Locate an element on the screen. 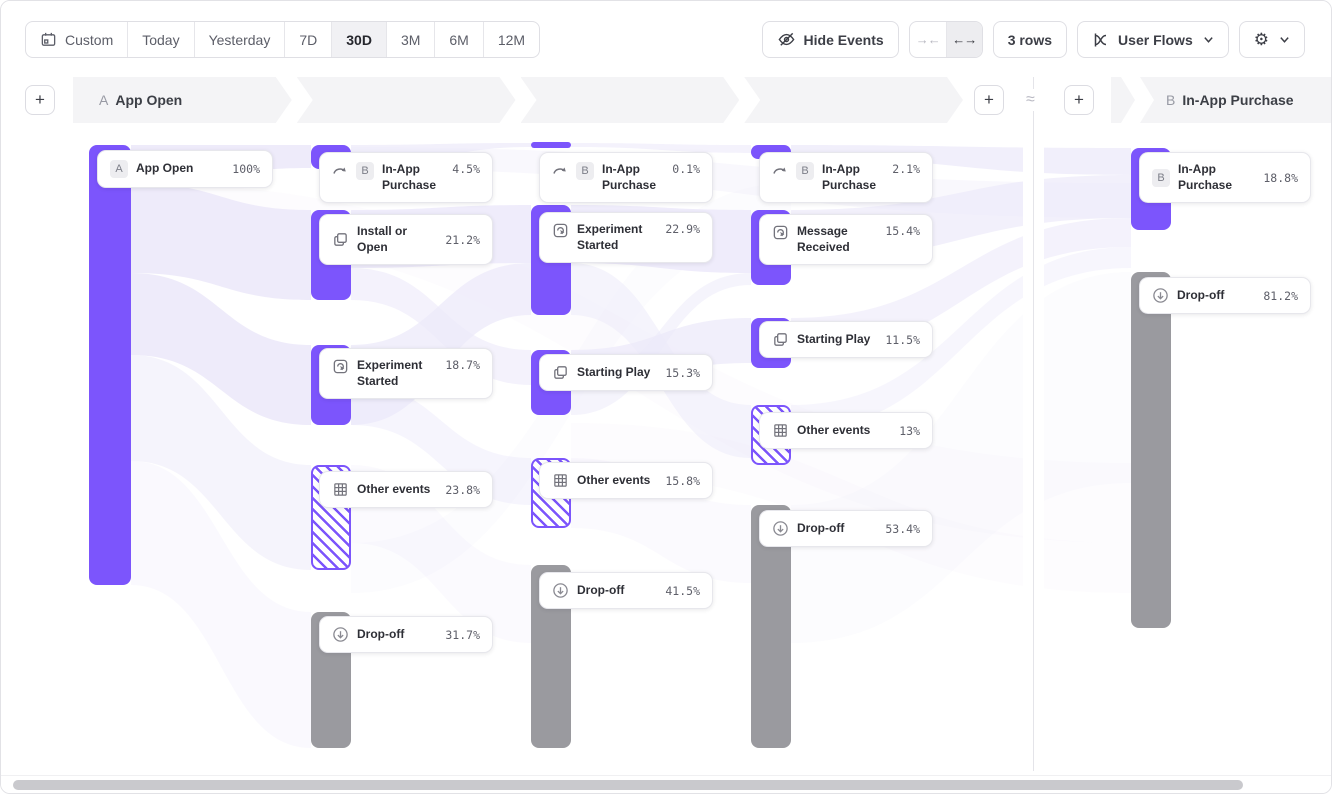 The image size is (1332, 794). experiment-icon is located at coordinates (340, 366).